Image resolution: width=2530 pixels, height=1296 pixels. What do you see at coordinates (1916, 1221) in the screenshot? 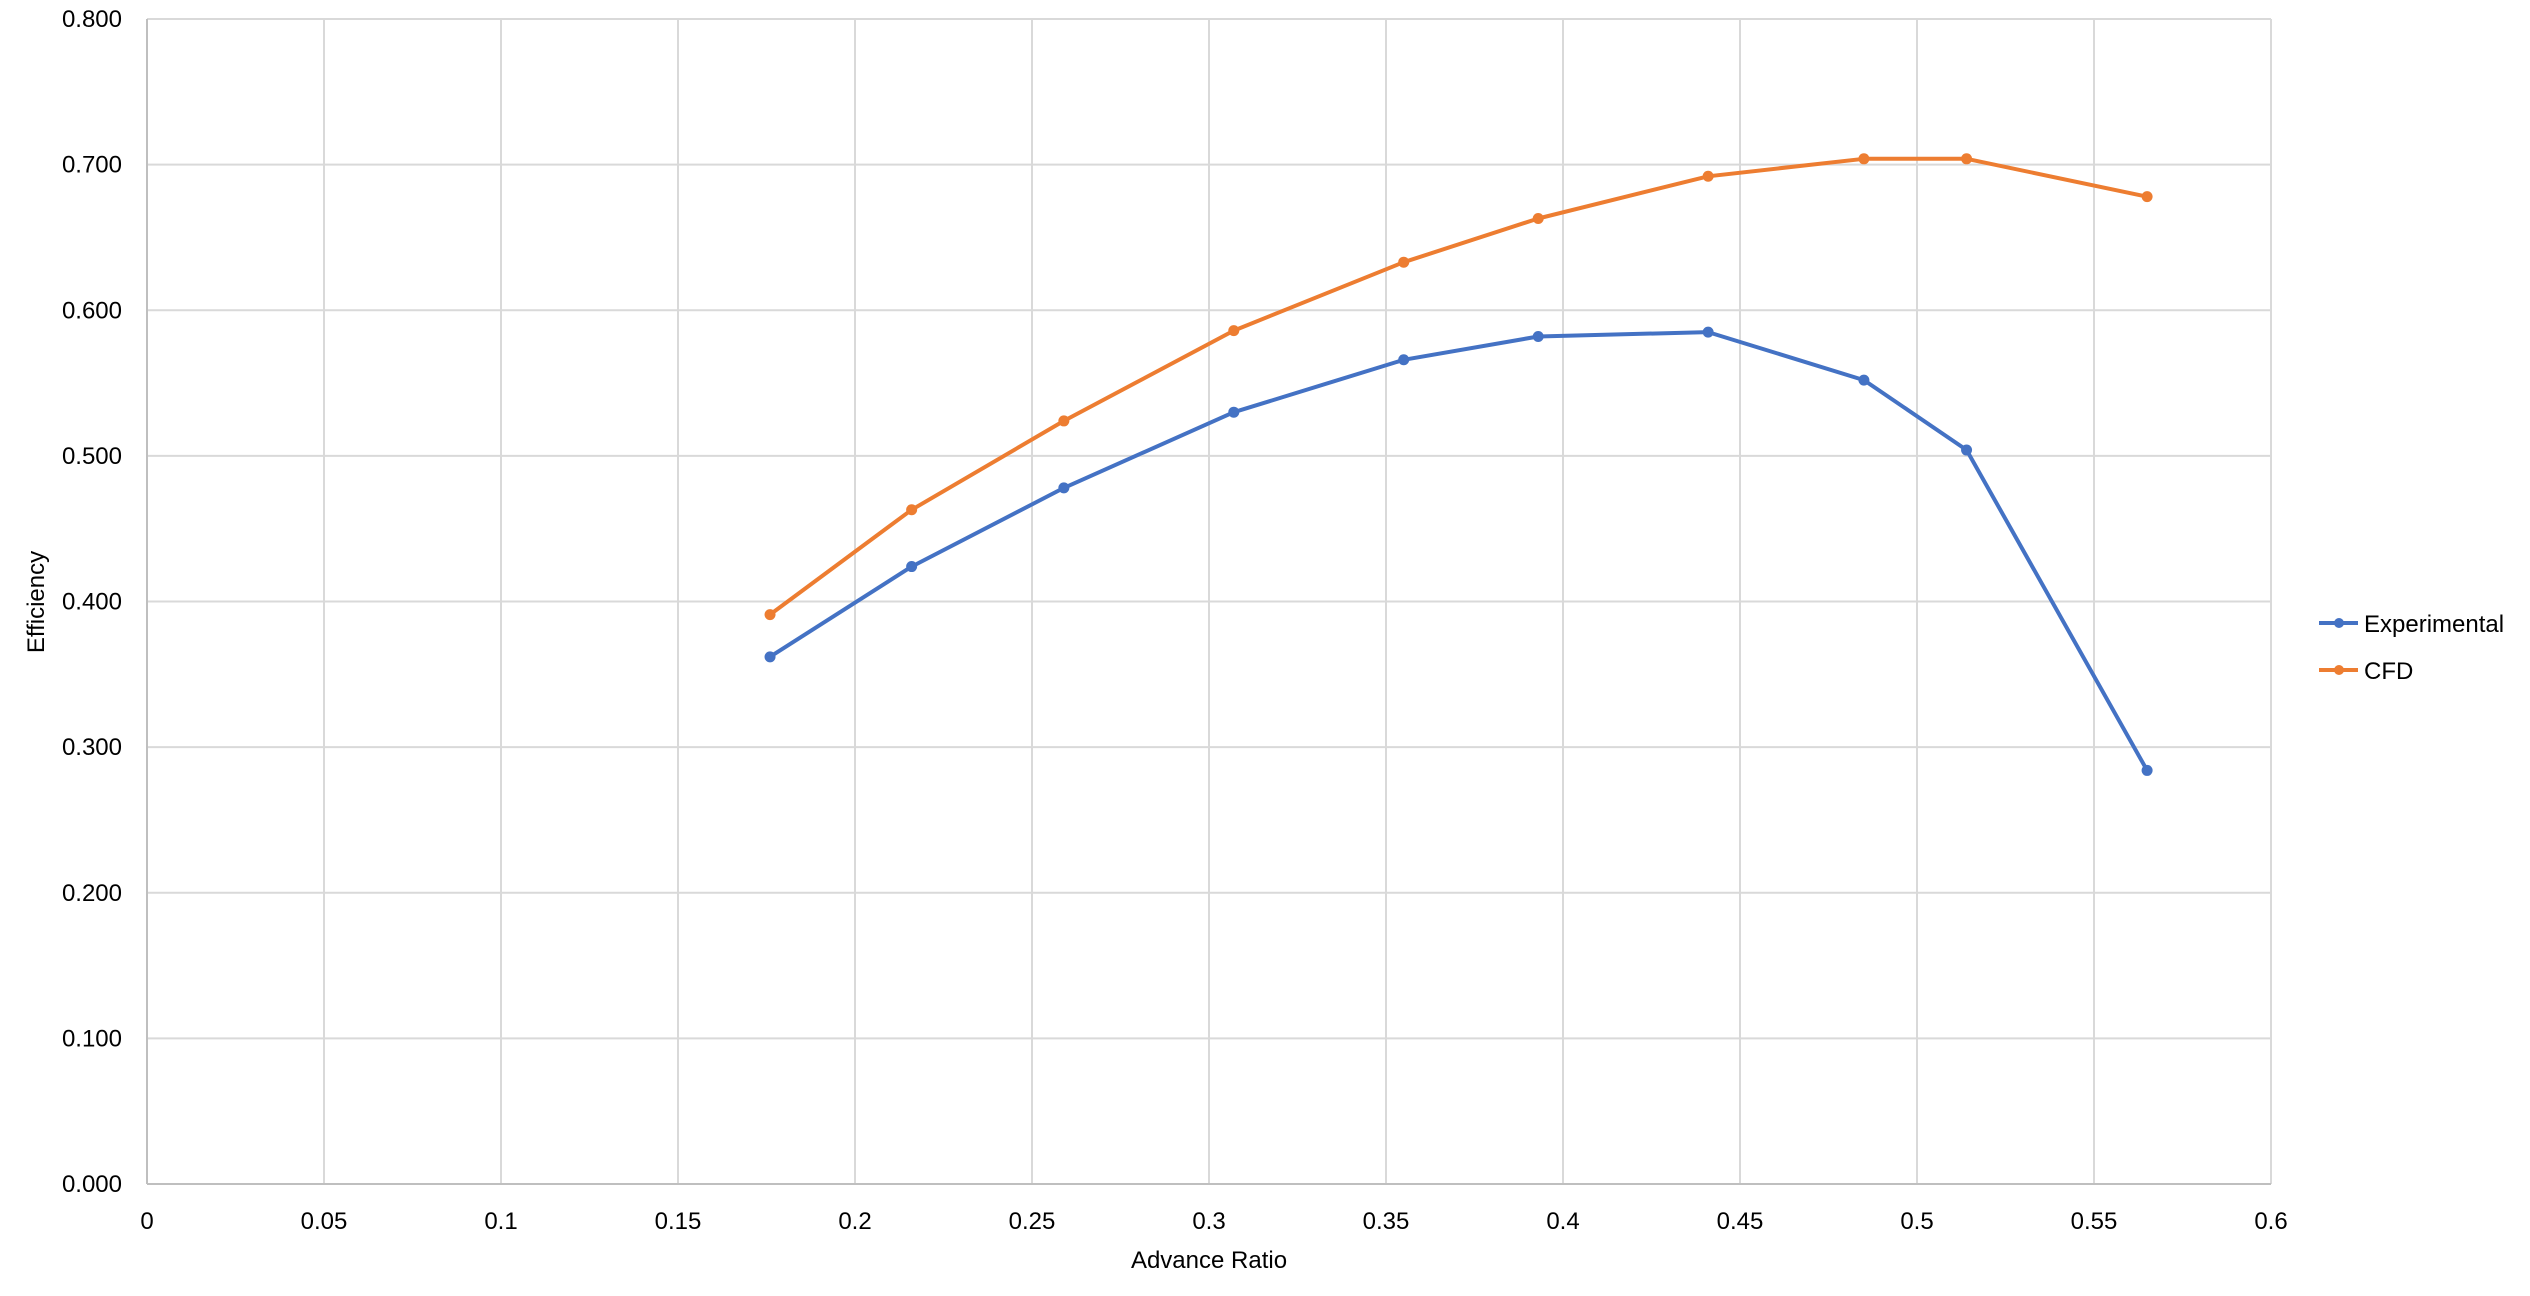
I see `x-tick-label: 0.5` at bounding box center [1916, 1221].